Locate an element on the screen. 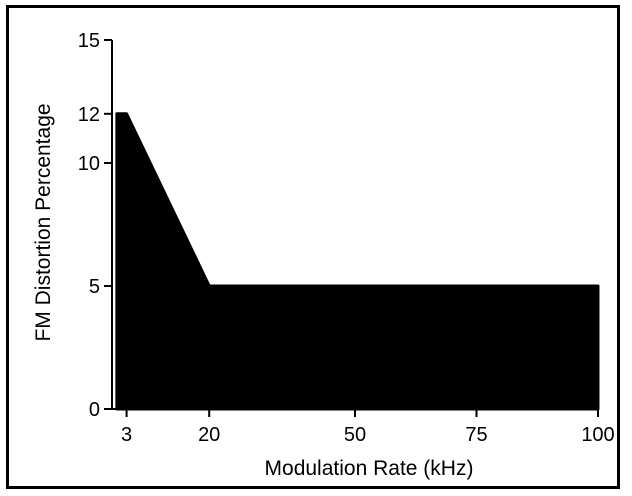  y-ticks: 0 5 10 12 15 is located at coordinates (95, 225).